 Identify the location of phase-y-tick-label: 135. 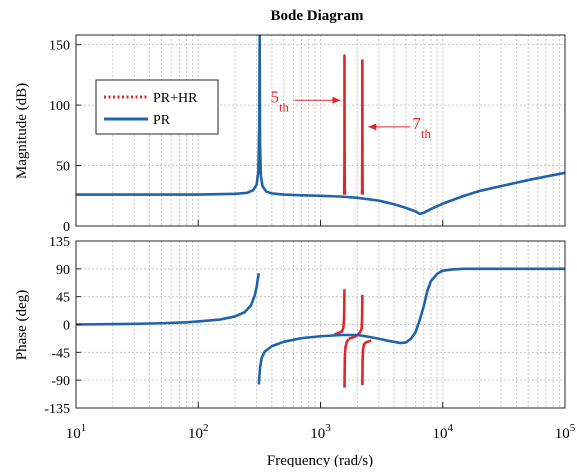
(59, 242).